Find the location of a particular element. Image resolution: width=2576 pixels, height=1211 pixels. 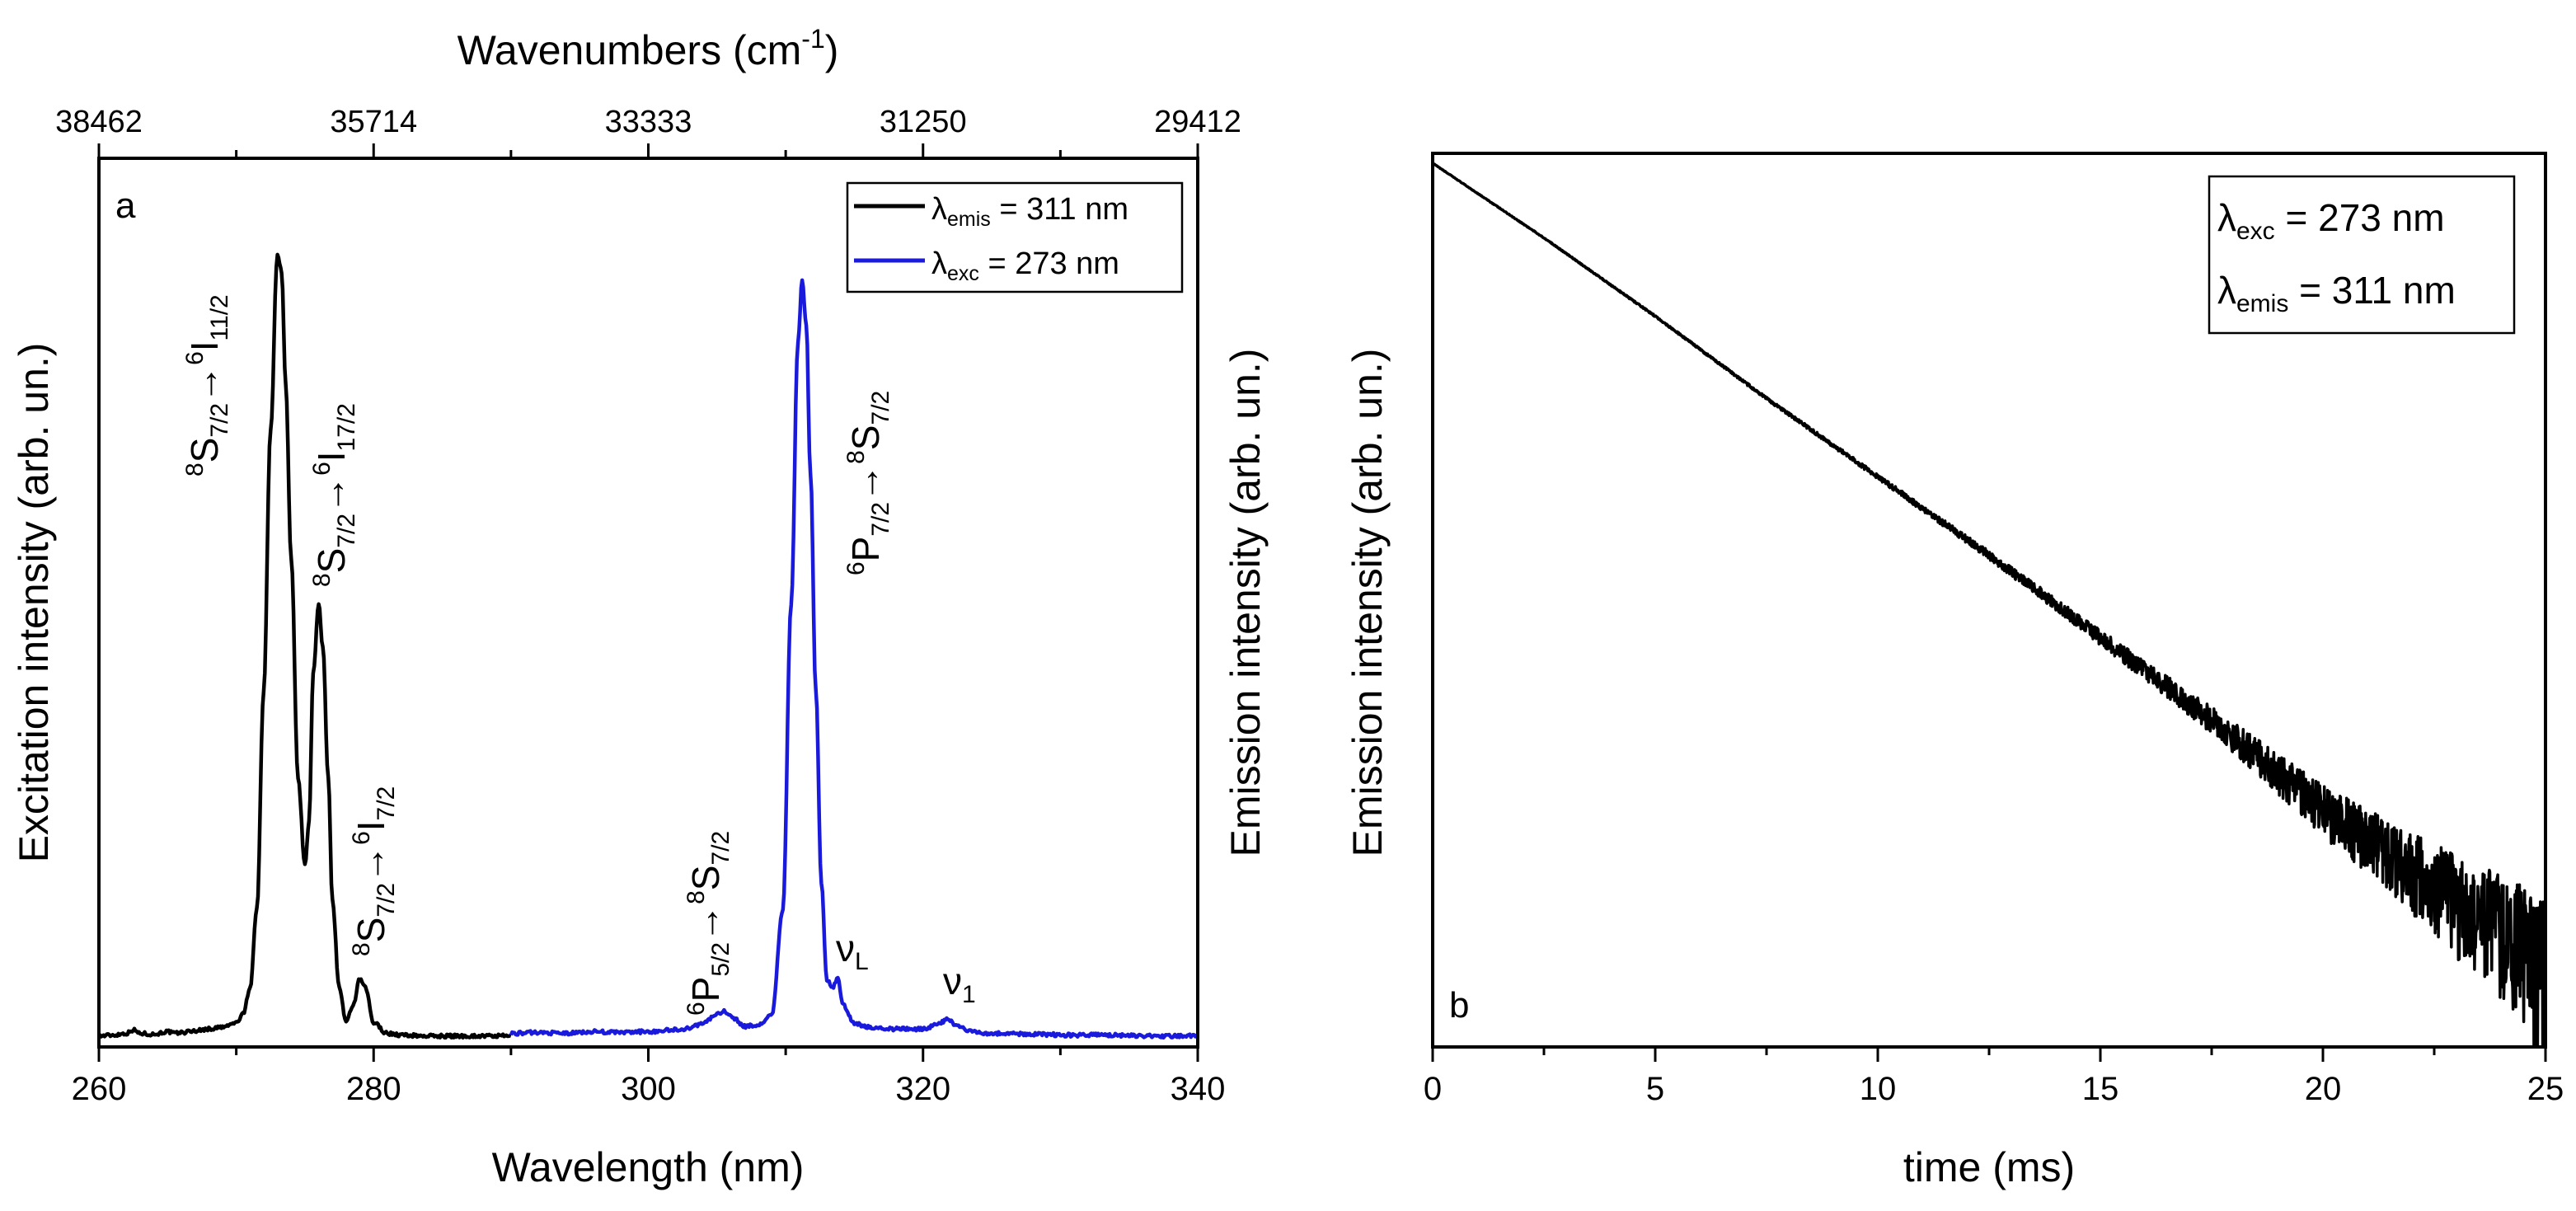

panel-b-x-axis-title: time (ms) is located at coordinates (1989, 1167).